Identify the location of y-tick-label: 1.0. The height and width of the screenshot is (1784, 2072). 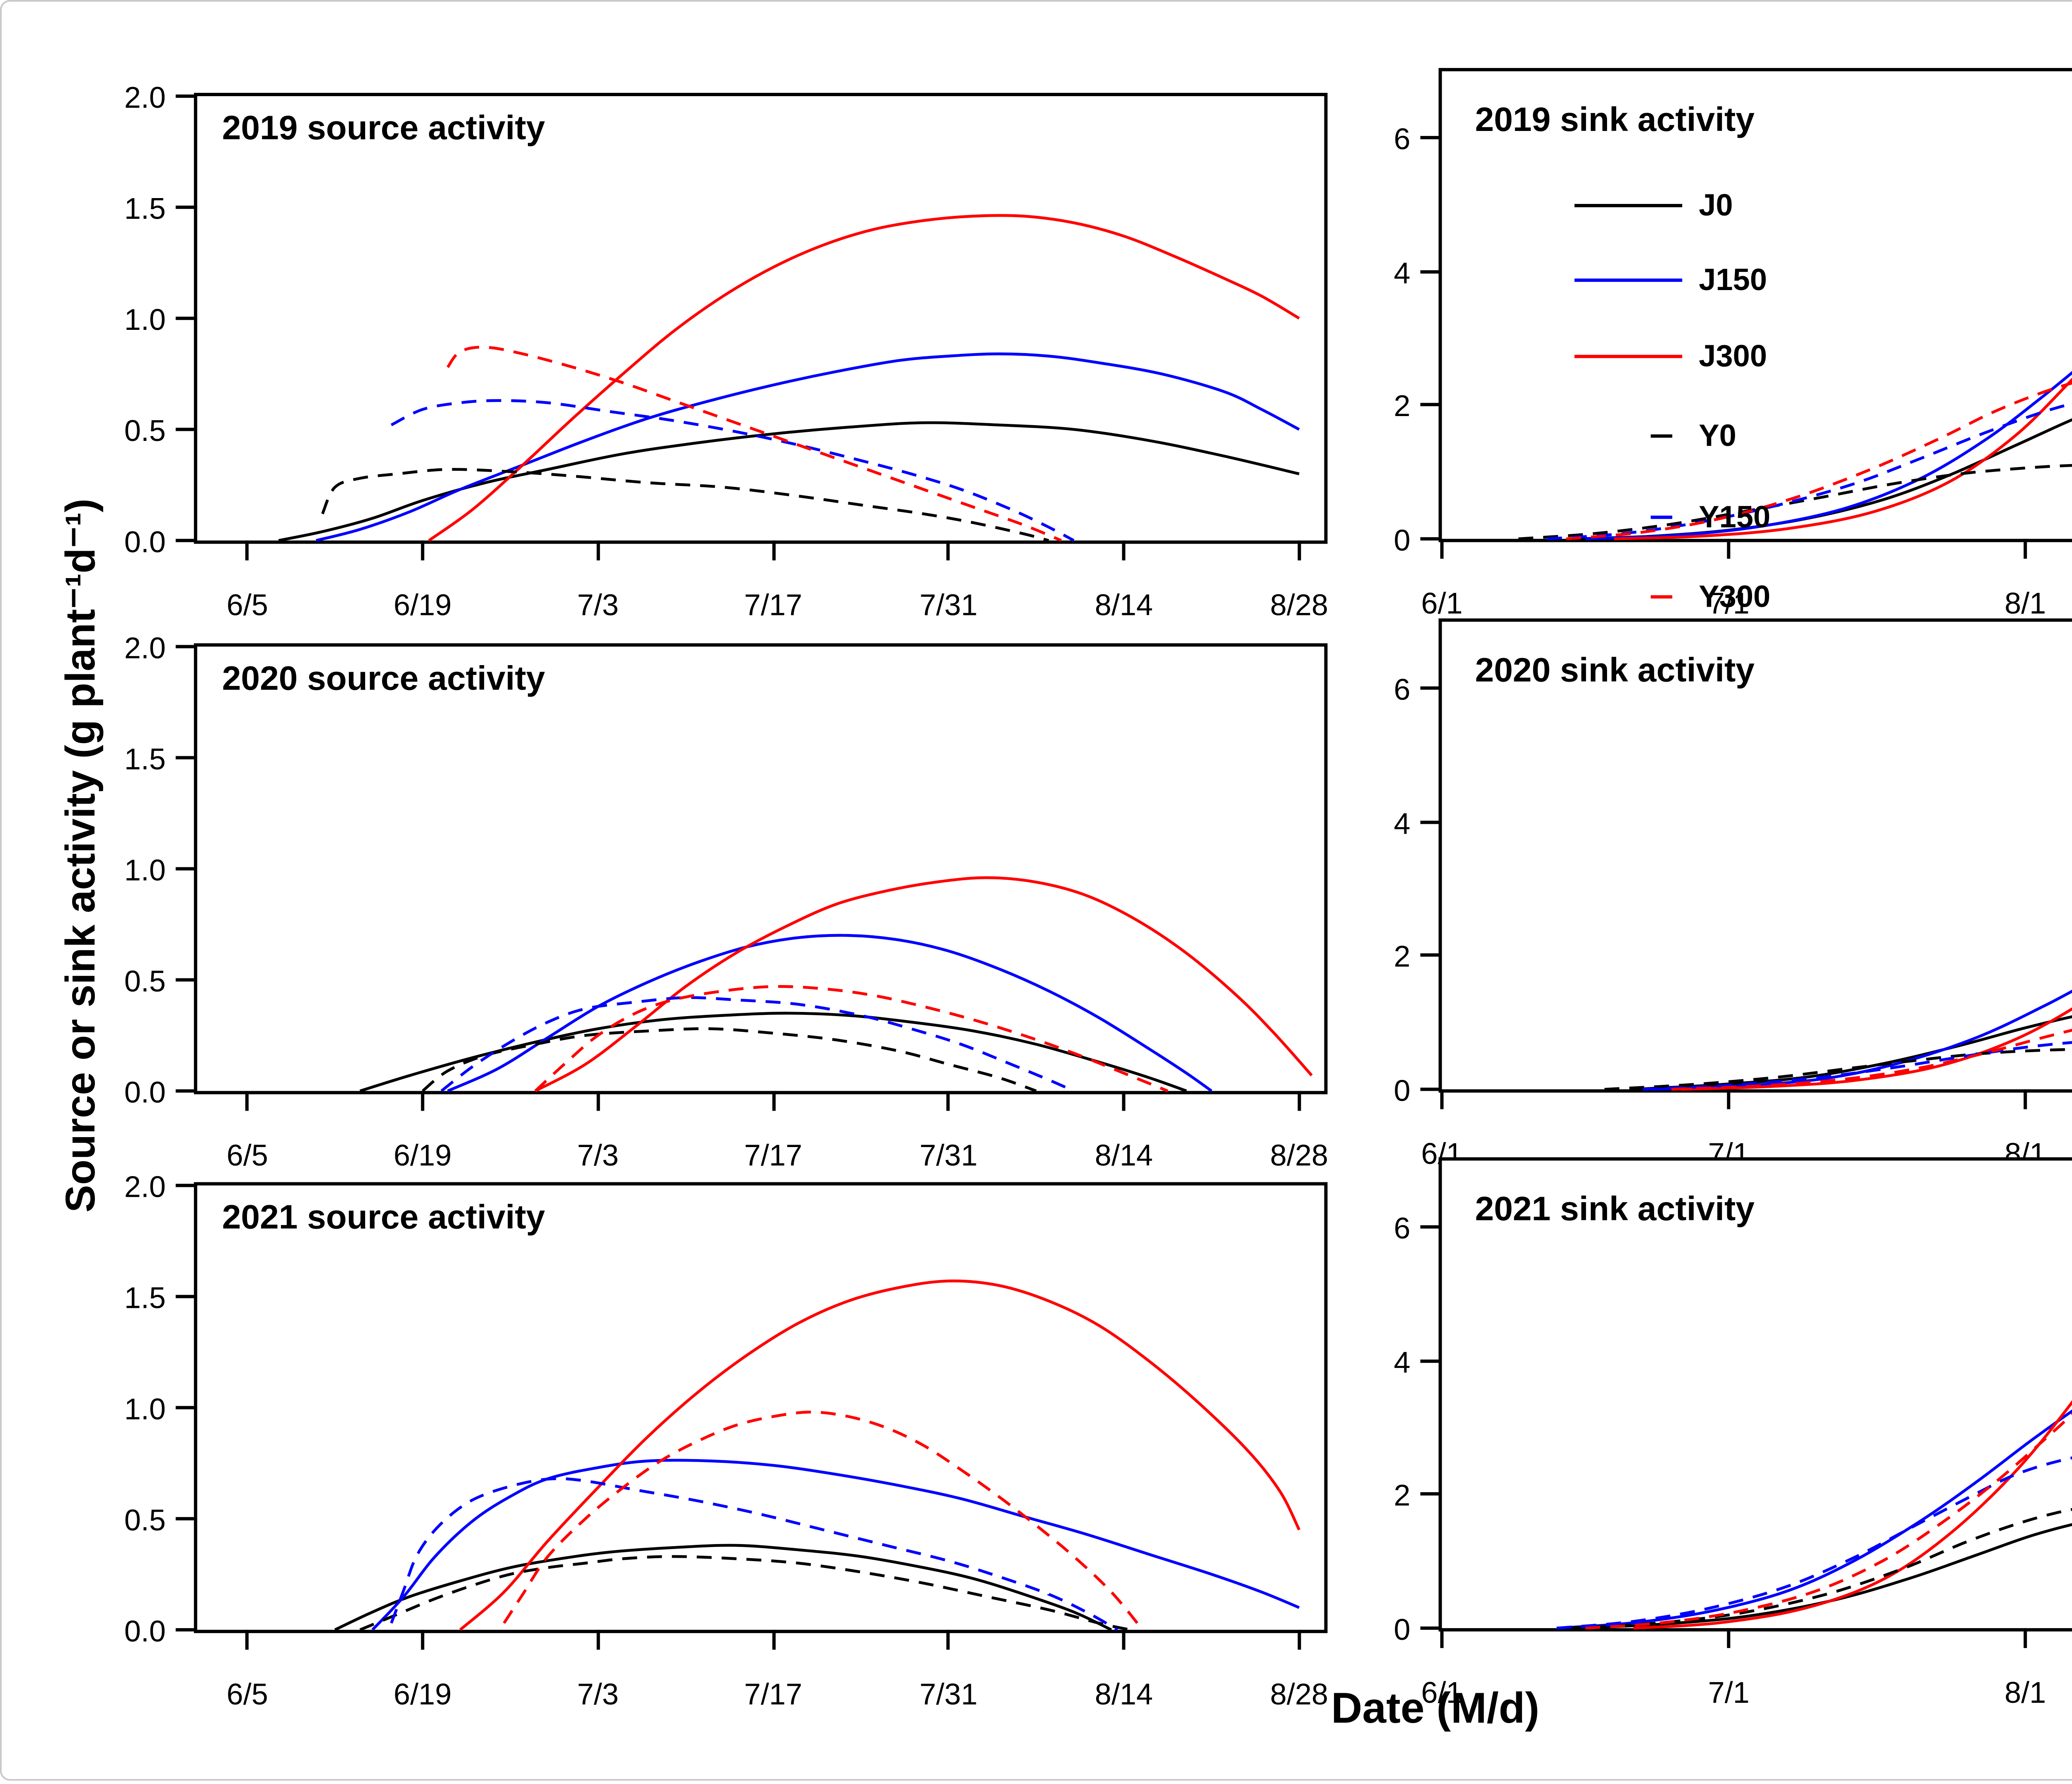
(145, 1409).